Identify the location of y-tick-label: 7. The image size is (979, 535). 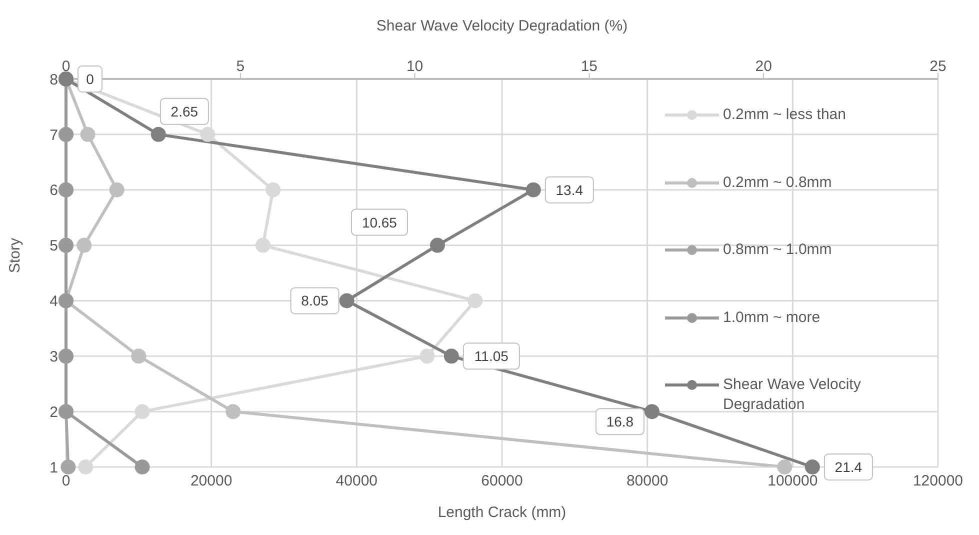
(54, 135).